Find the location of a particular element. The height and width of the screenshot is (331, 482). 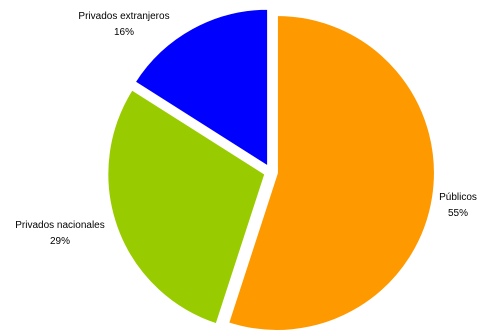

slice-label: Privados nacionales is located at coordinates (60, 225).